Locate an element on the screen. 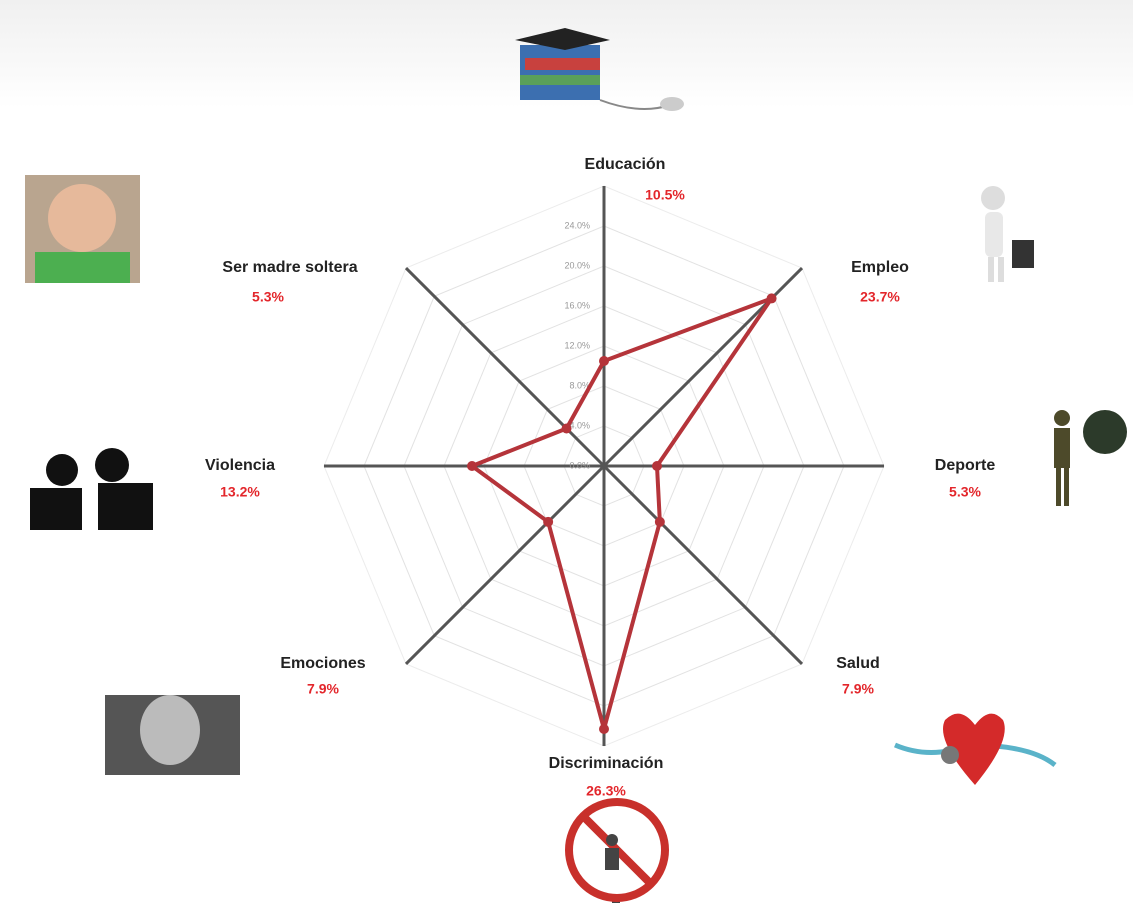 The width and height of the screenshot is (1133, 903). r-tick-label: 24.0% is located at coordinates (577, 225).